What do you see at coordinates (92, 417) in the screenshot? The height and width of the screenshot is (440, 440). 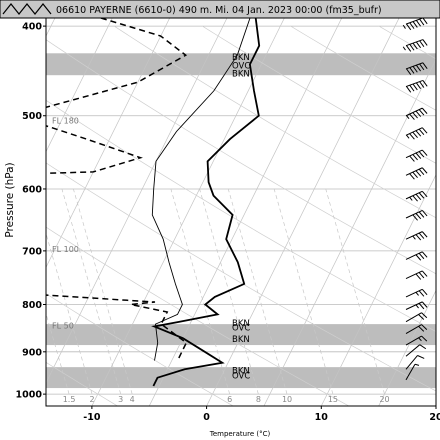 I see `x-tick-label: -10` at bounding box center [92, 417].